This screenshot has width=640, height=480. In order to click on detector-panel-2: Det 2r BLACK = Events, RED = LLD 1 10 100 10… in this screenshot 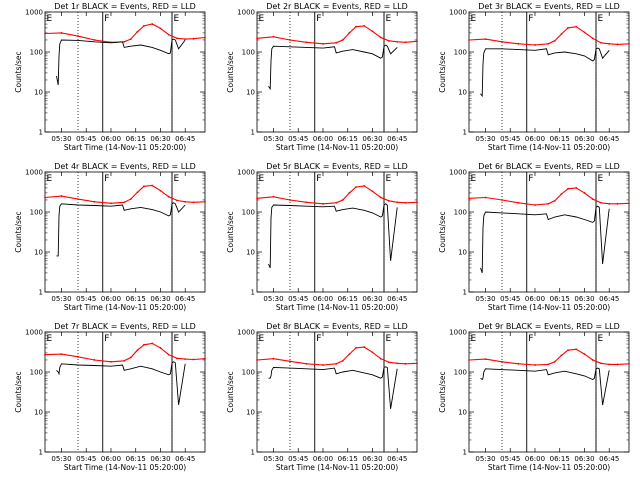, I will do `click(322, 77)`.